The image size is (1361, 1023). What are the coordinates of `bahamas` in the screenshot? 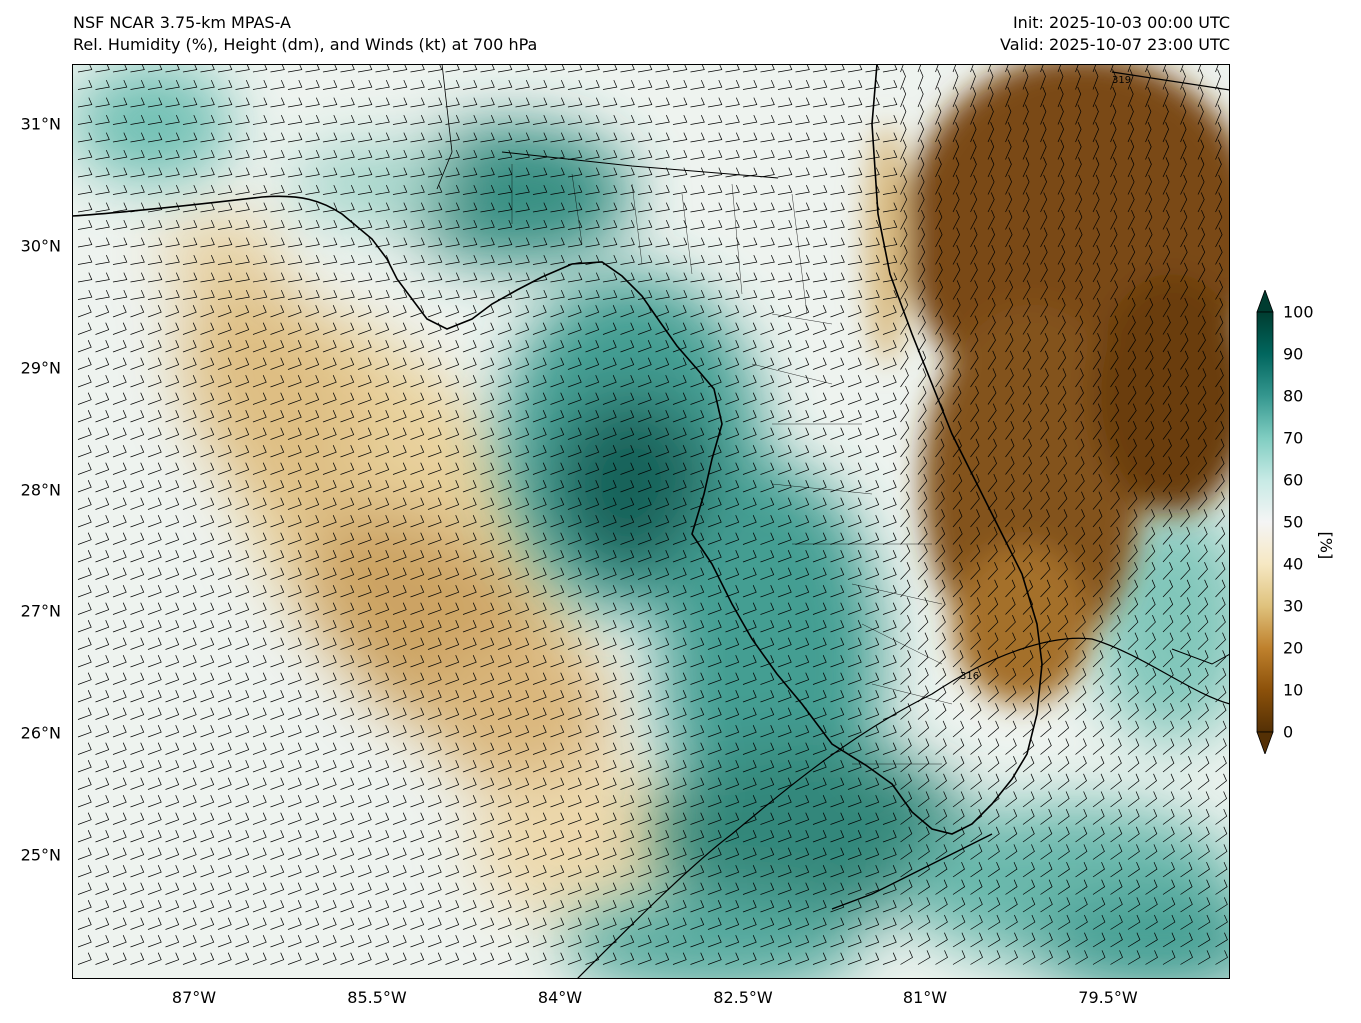 It's located at (1200, 656).